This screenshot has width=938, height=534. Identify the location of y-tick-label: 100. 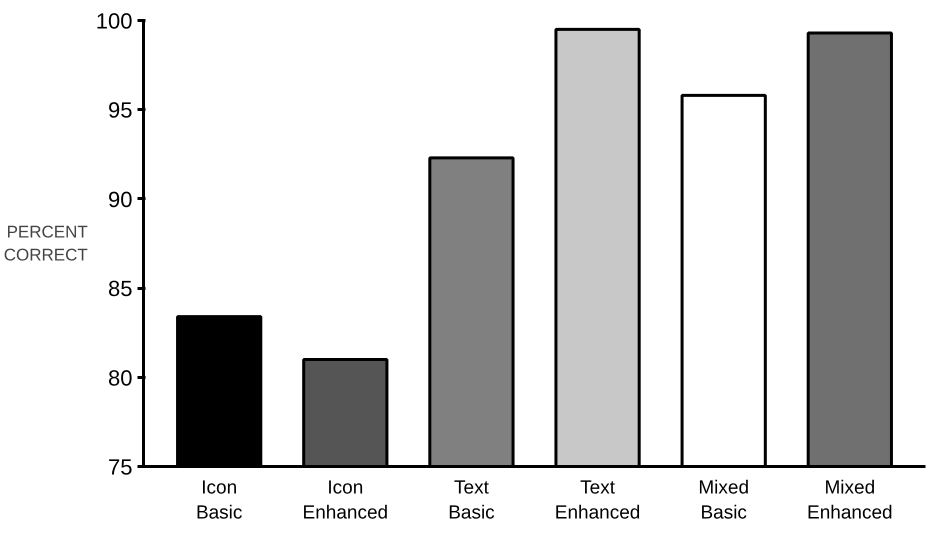
(114, 21).